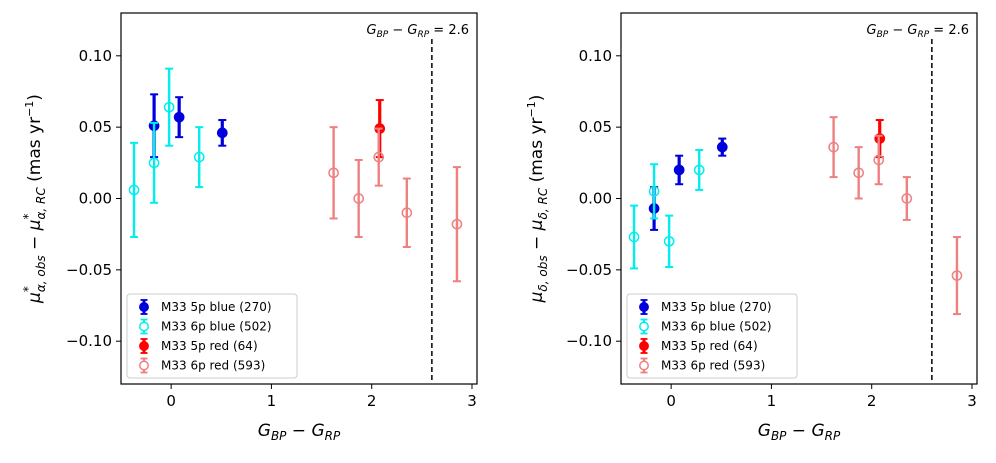  What do you see at coordinates (537, 199) in the screenshot?
I see `y-axis-label: μδ, obs − μδ, RC (mas yr−1)` at bounding box center [537, 199].